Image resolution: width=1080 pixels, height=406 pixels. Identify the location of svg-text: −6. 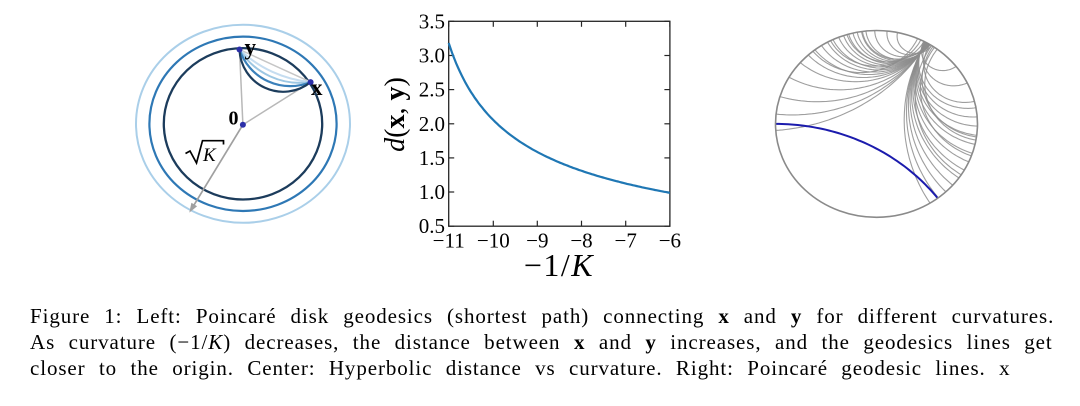
(670, 241).